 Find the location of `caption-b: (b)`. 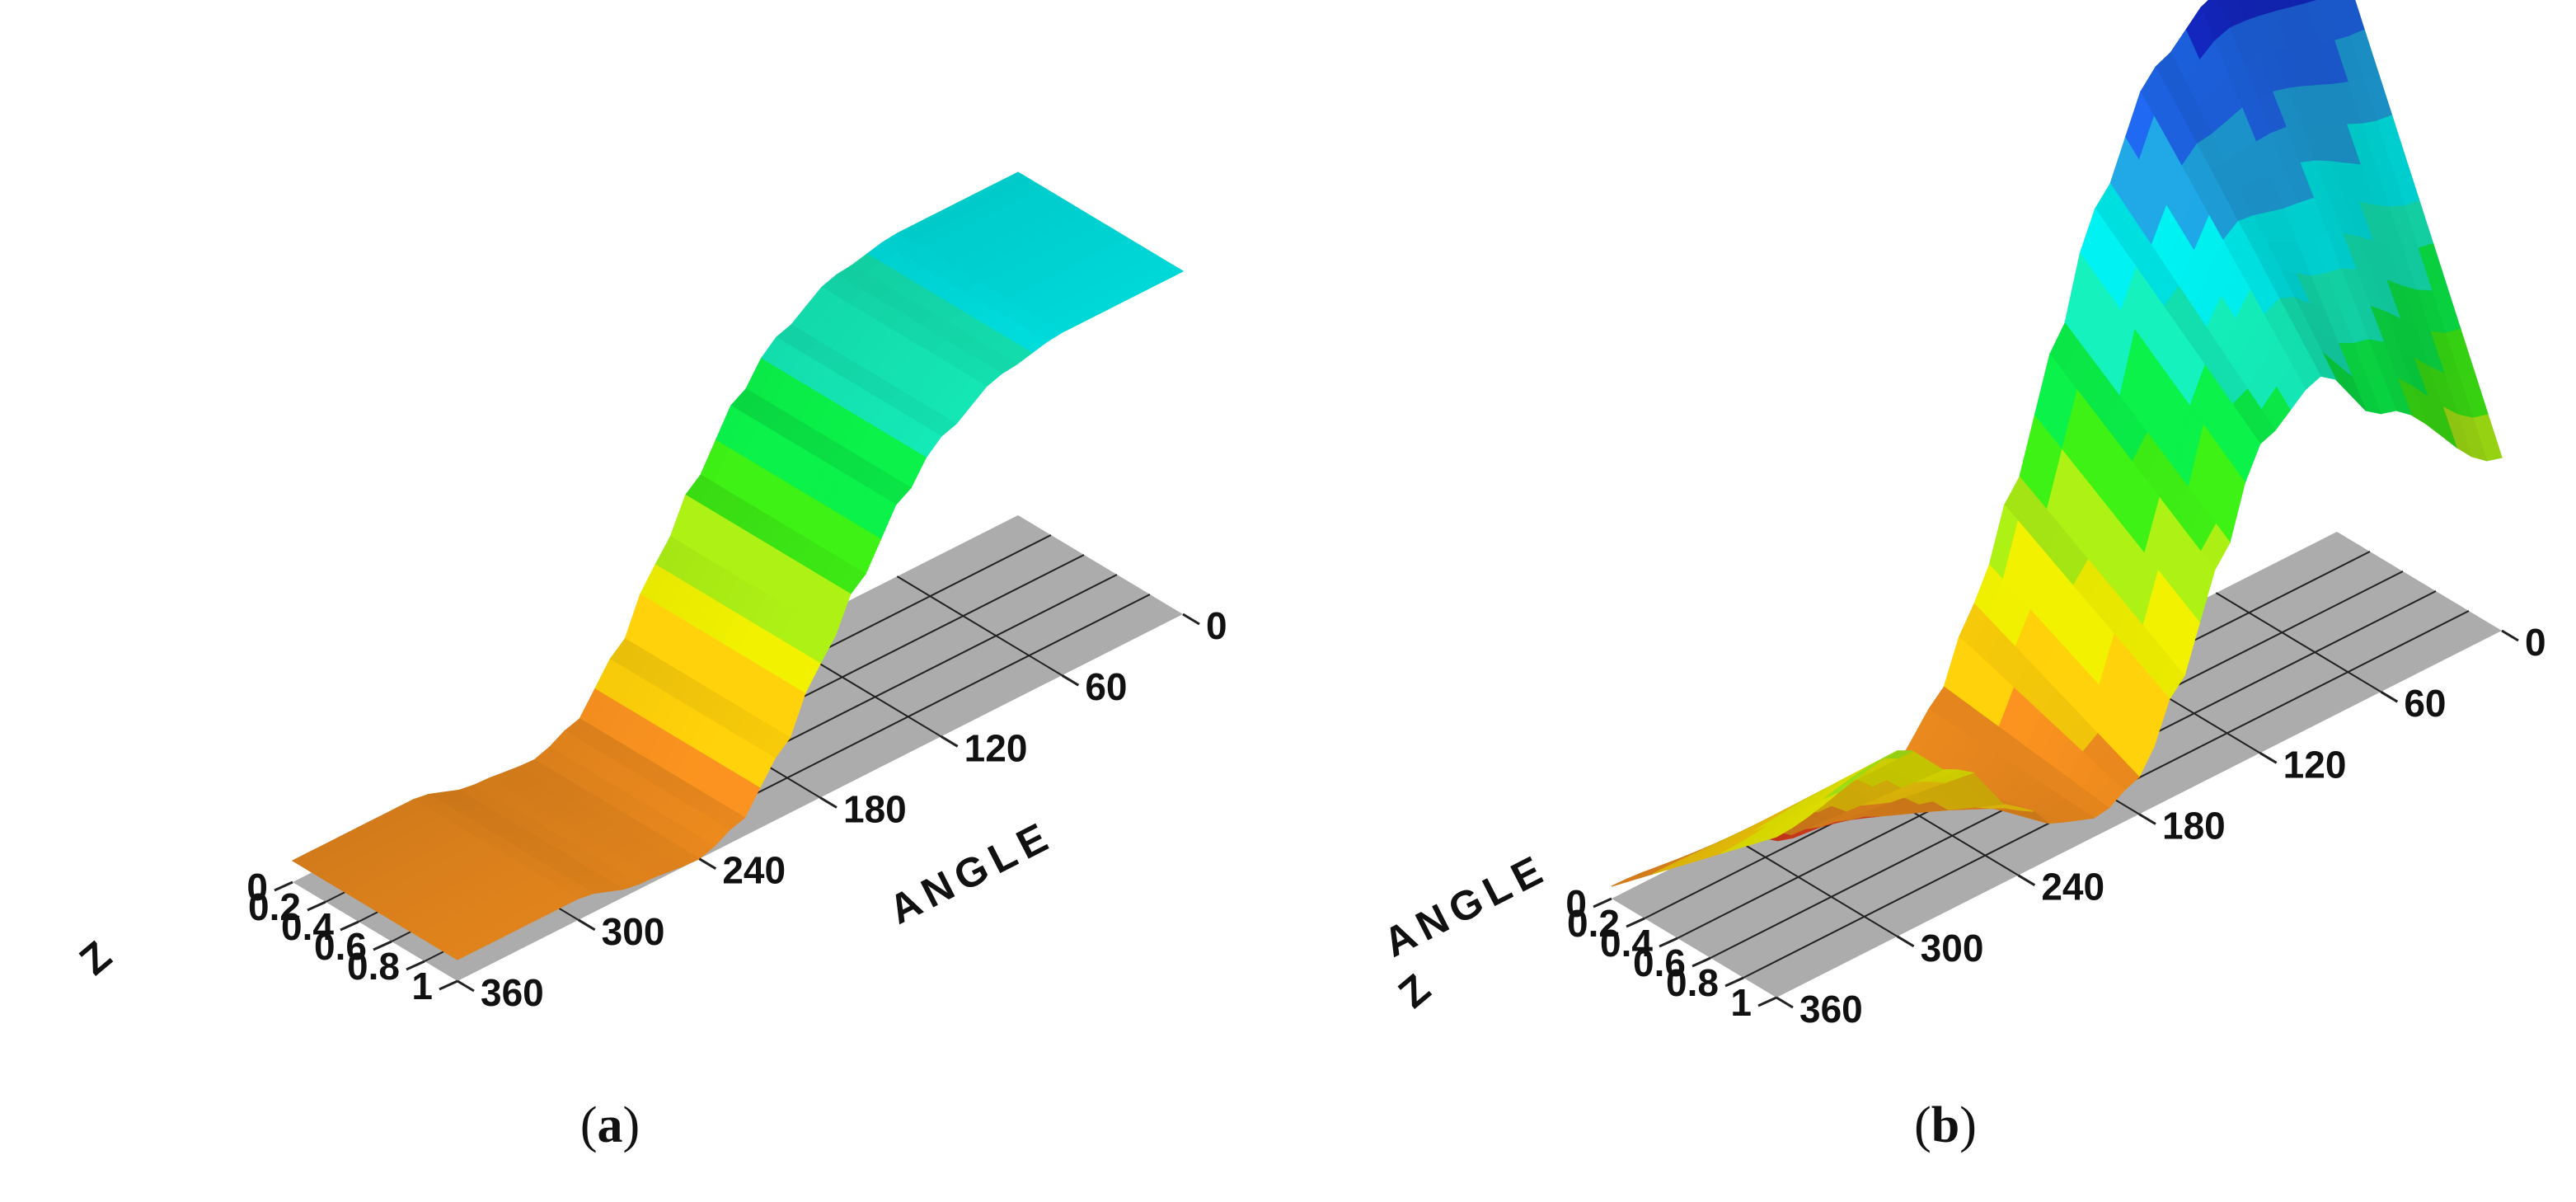

caption-b: (b) is located at coordinates (1946, 1125).